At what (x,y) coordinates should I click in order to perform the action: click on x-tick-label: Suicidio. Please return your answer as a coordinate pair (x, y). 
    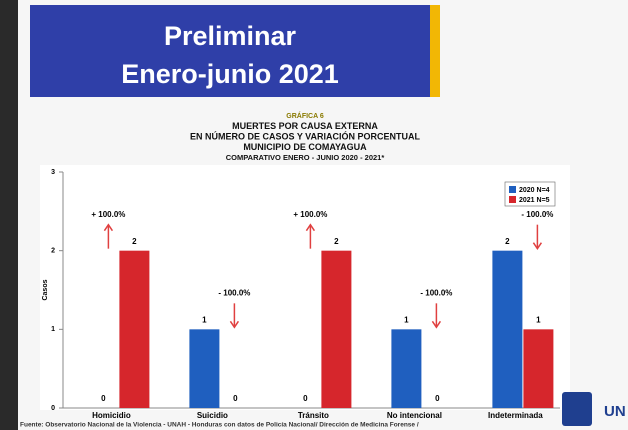
    Looking at the image, I should click on (212, 415).